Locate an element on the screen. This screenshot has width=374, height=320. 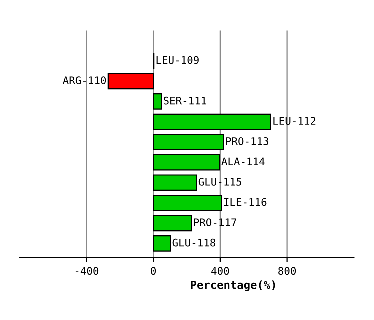
x-tick-label: 400 is located at coordinates (221, 271).